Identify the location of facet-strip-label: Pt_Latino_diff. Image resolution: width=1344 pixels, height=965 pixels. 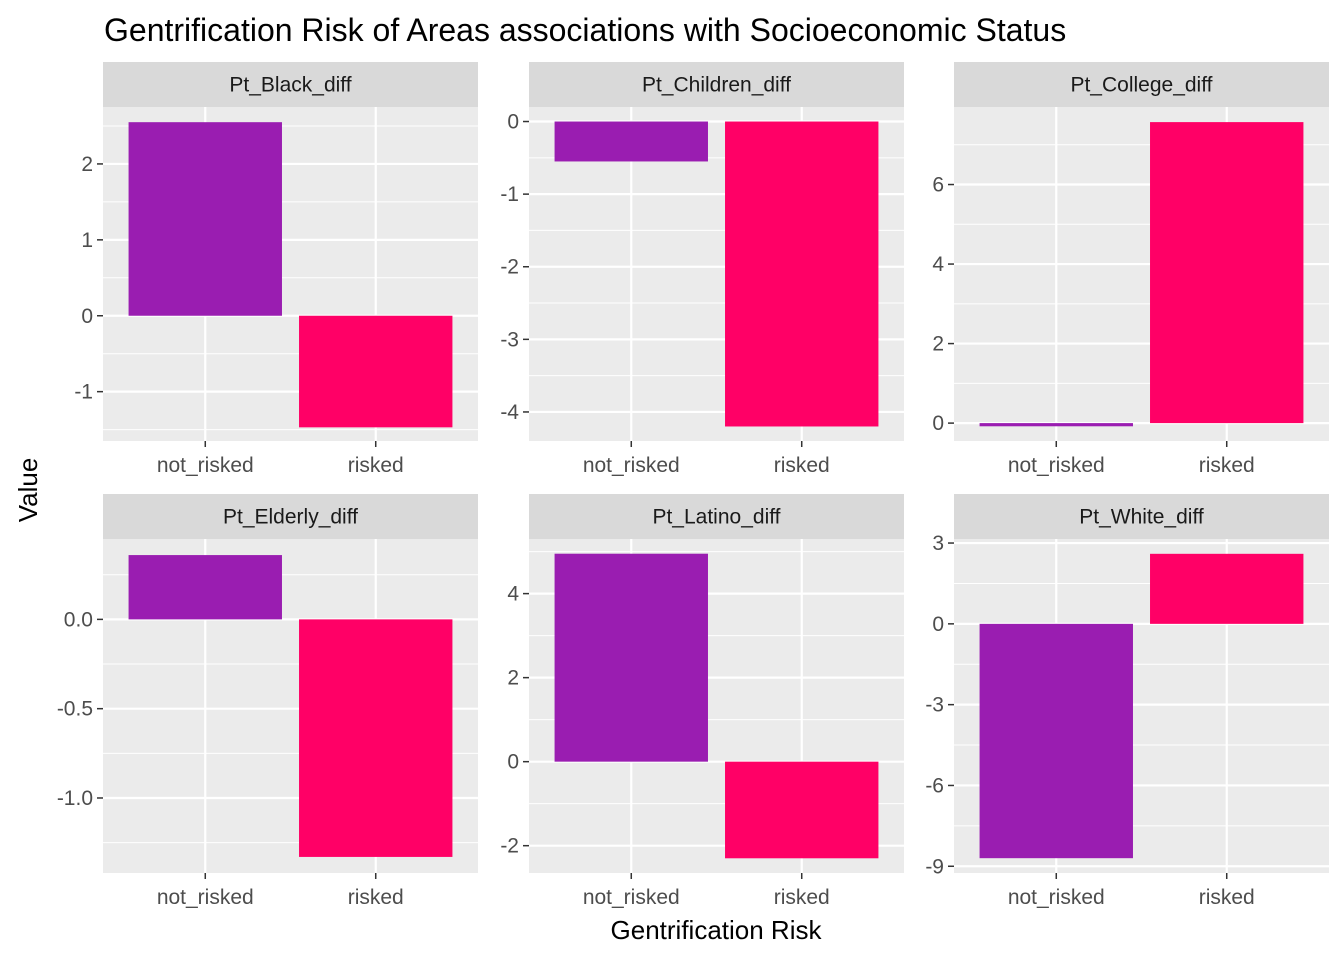
(716, 517).